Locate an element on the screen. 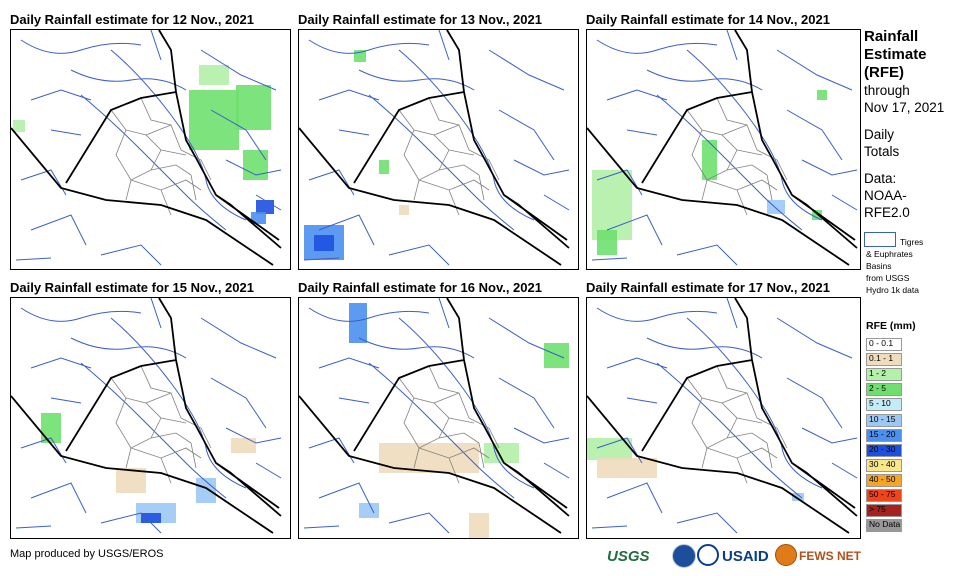 The image size is (967, 576). legend-item: 1 - 2 is located at coordinates (916, 374).